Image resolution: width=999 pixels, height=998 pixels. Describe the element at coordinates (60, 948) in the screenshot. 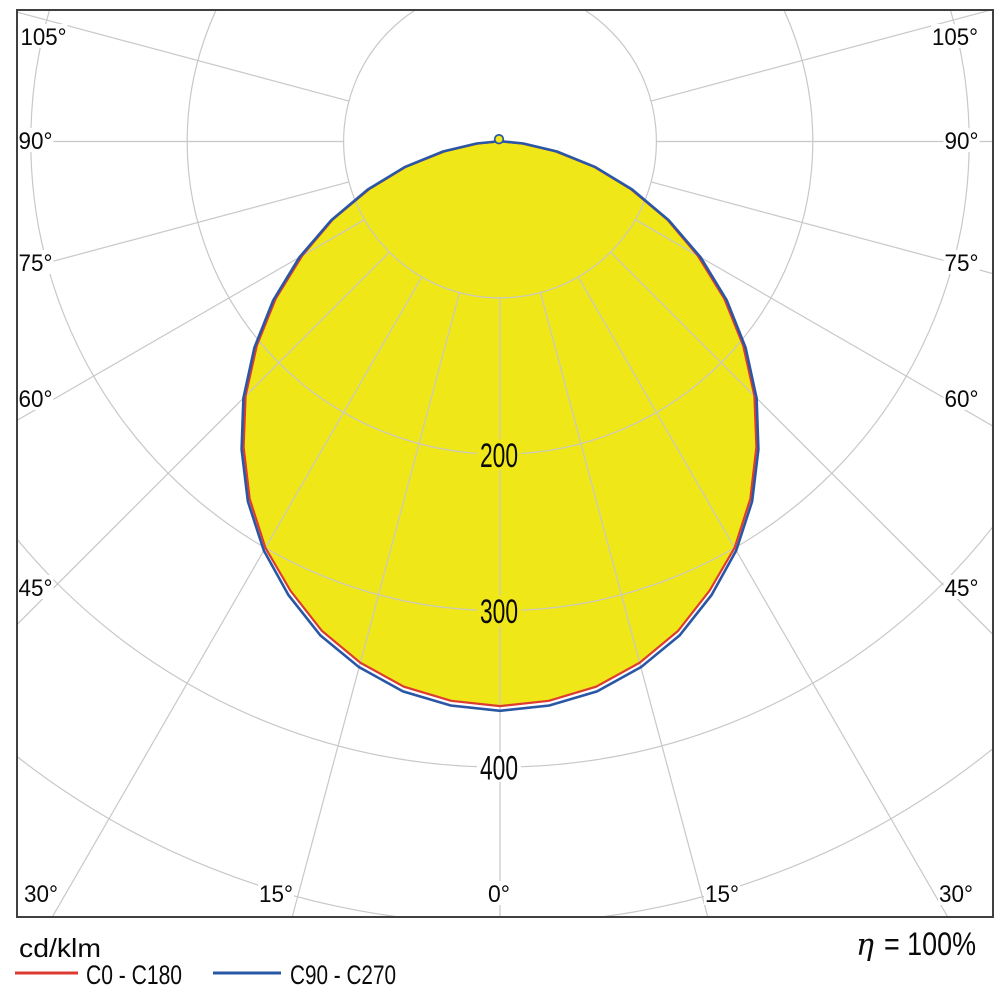

I see `unit-label: cd/klm` at that location.